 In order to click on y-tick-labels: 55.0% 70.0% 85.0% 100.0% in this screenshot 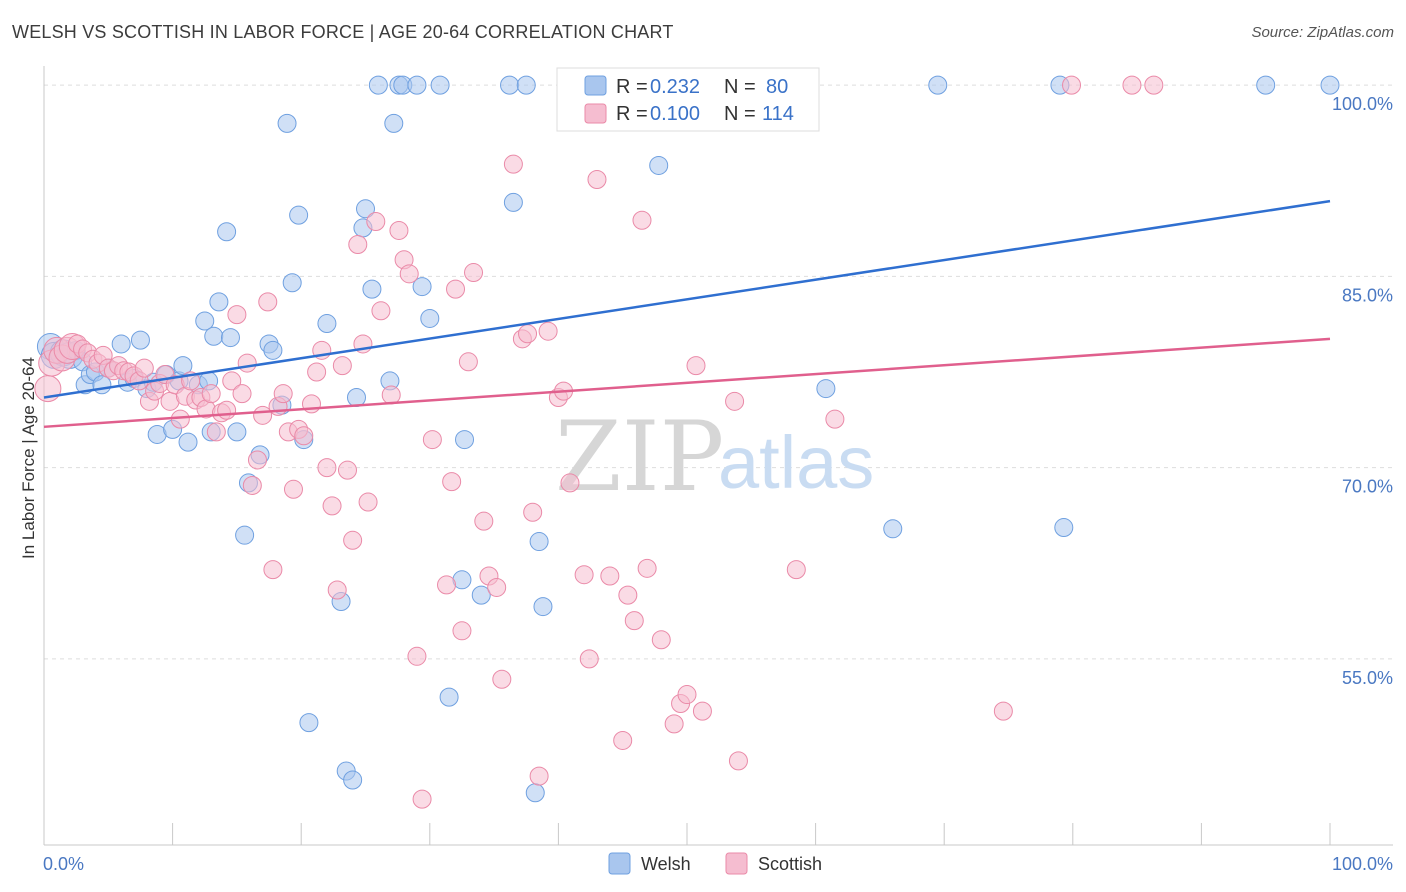, I will do `click(1362, 391)`.